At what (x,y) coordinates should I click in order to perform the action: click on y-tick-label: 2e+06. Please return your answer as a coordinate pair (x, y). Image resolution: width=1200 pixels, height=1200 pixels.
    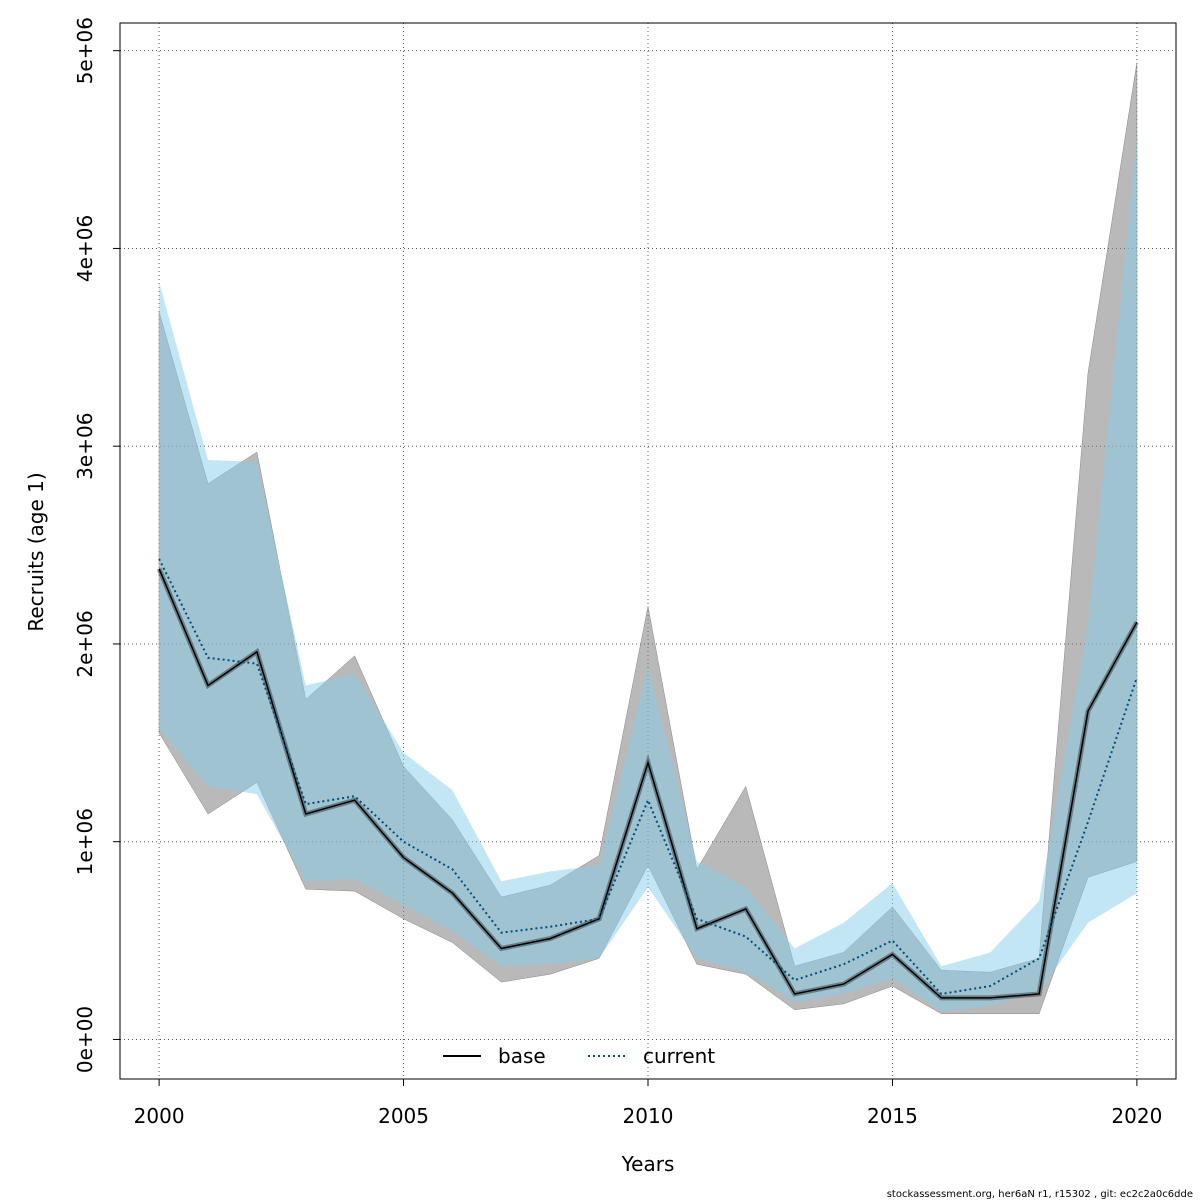
    Looking at the image, I should click on (85, 643).